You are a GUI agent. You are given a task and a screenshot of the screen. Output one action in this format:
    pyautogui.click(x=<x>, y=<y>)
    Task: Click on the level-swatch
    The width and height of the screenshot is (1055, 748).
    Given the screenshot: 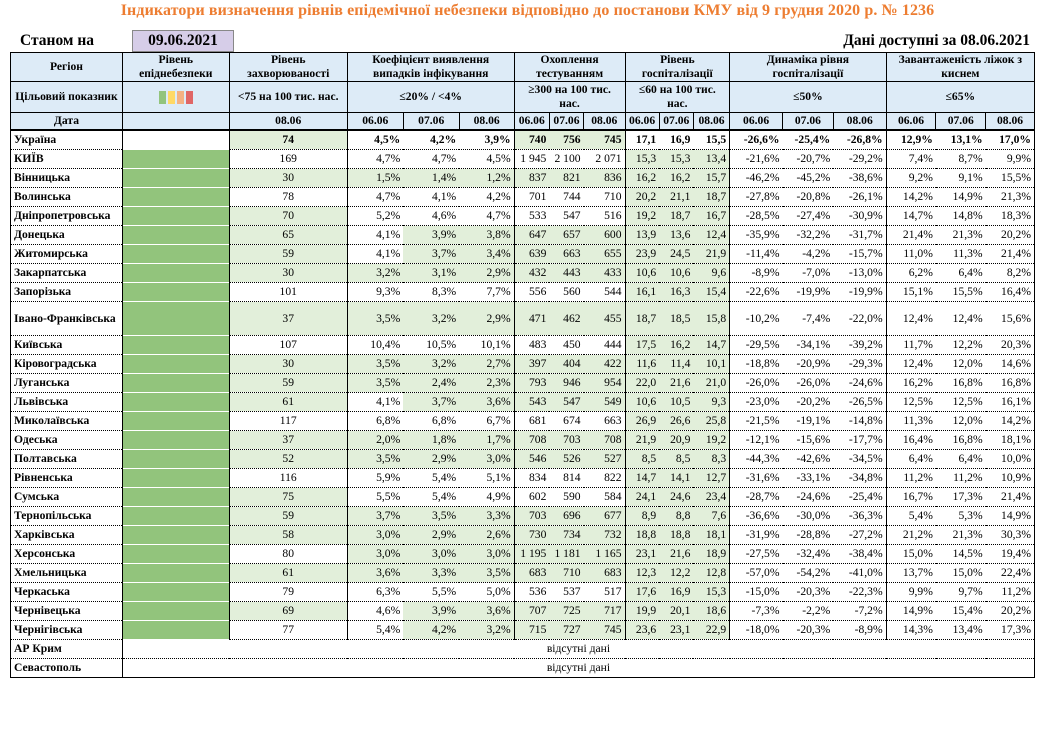 What is the action you would take?
    pyautogui.click(x=189, y=97)
    